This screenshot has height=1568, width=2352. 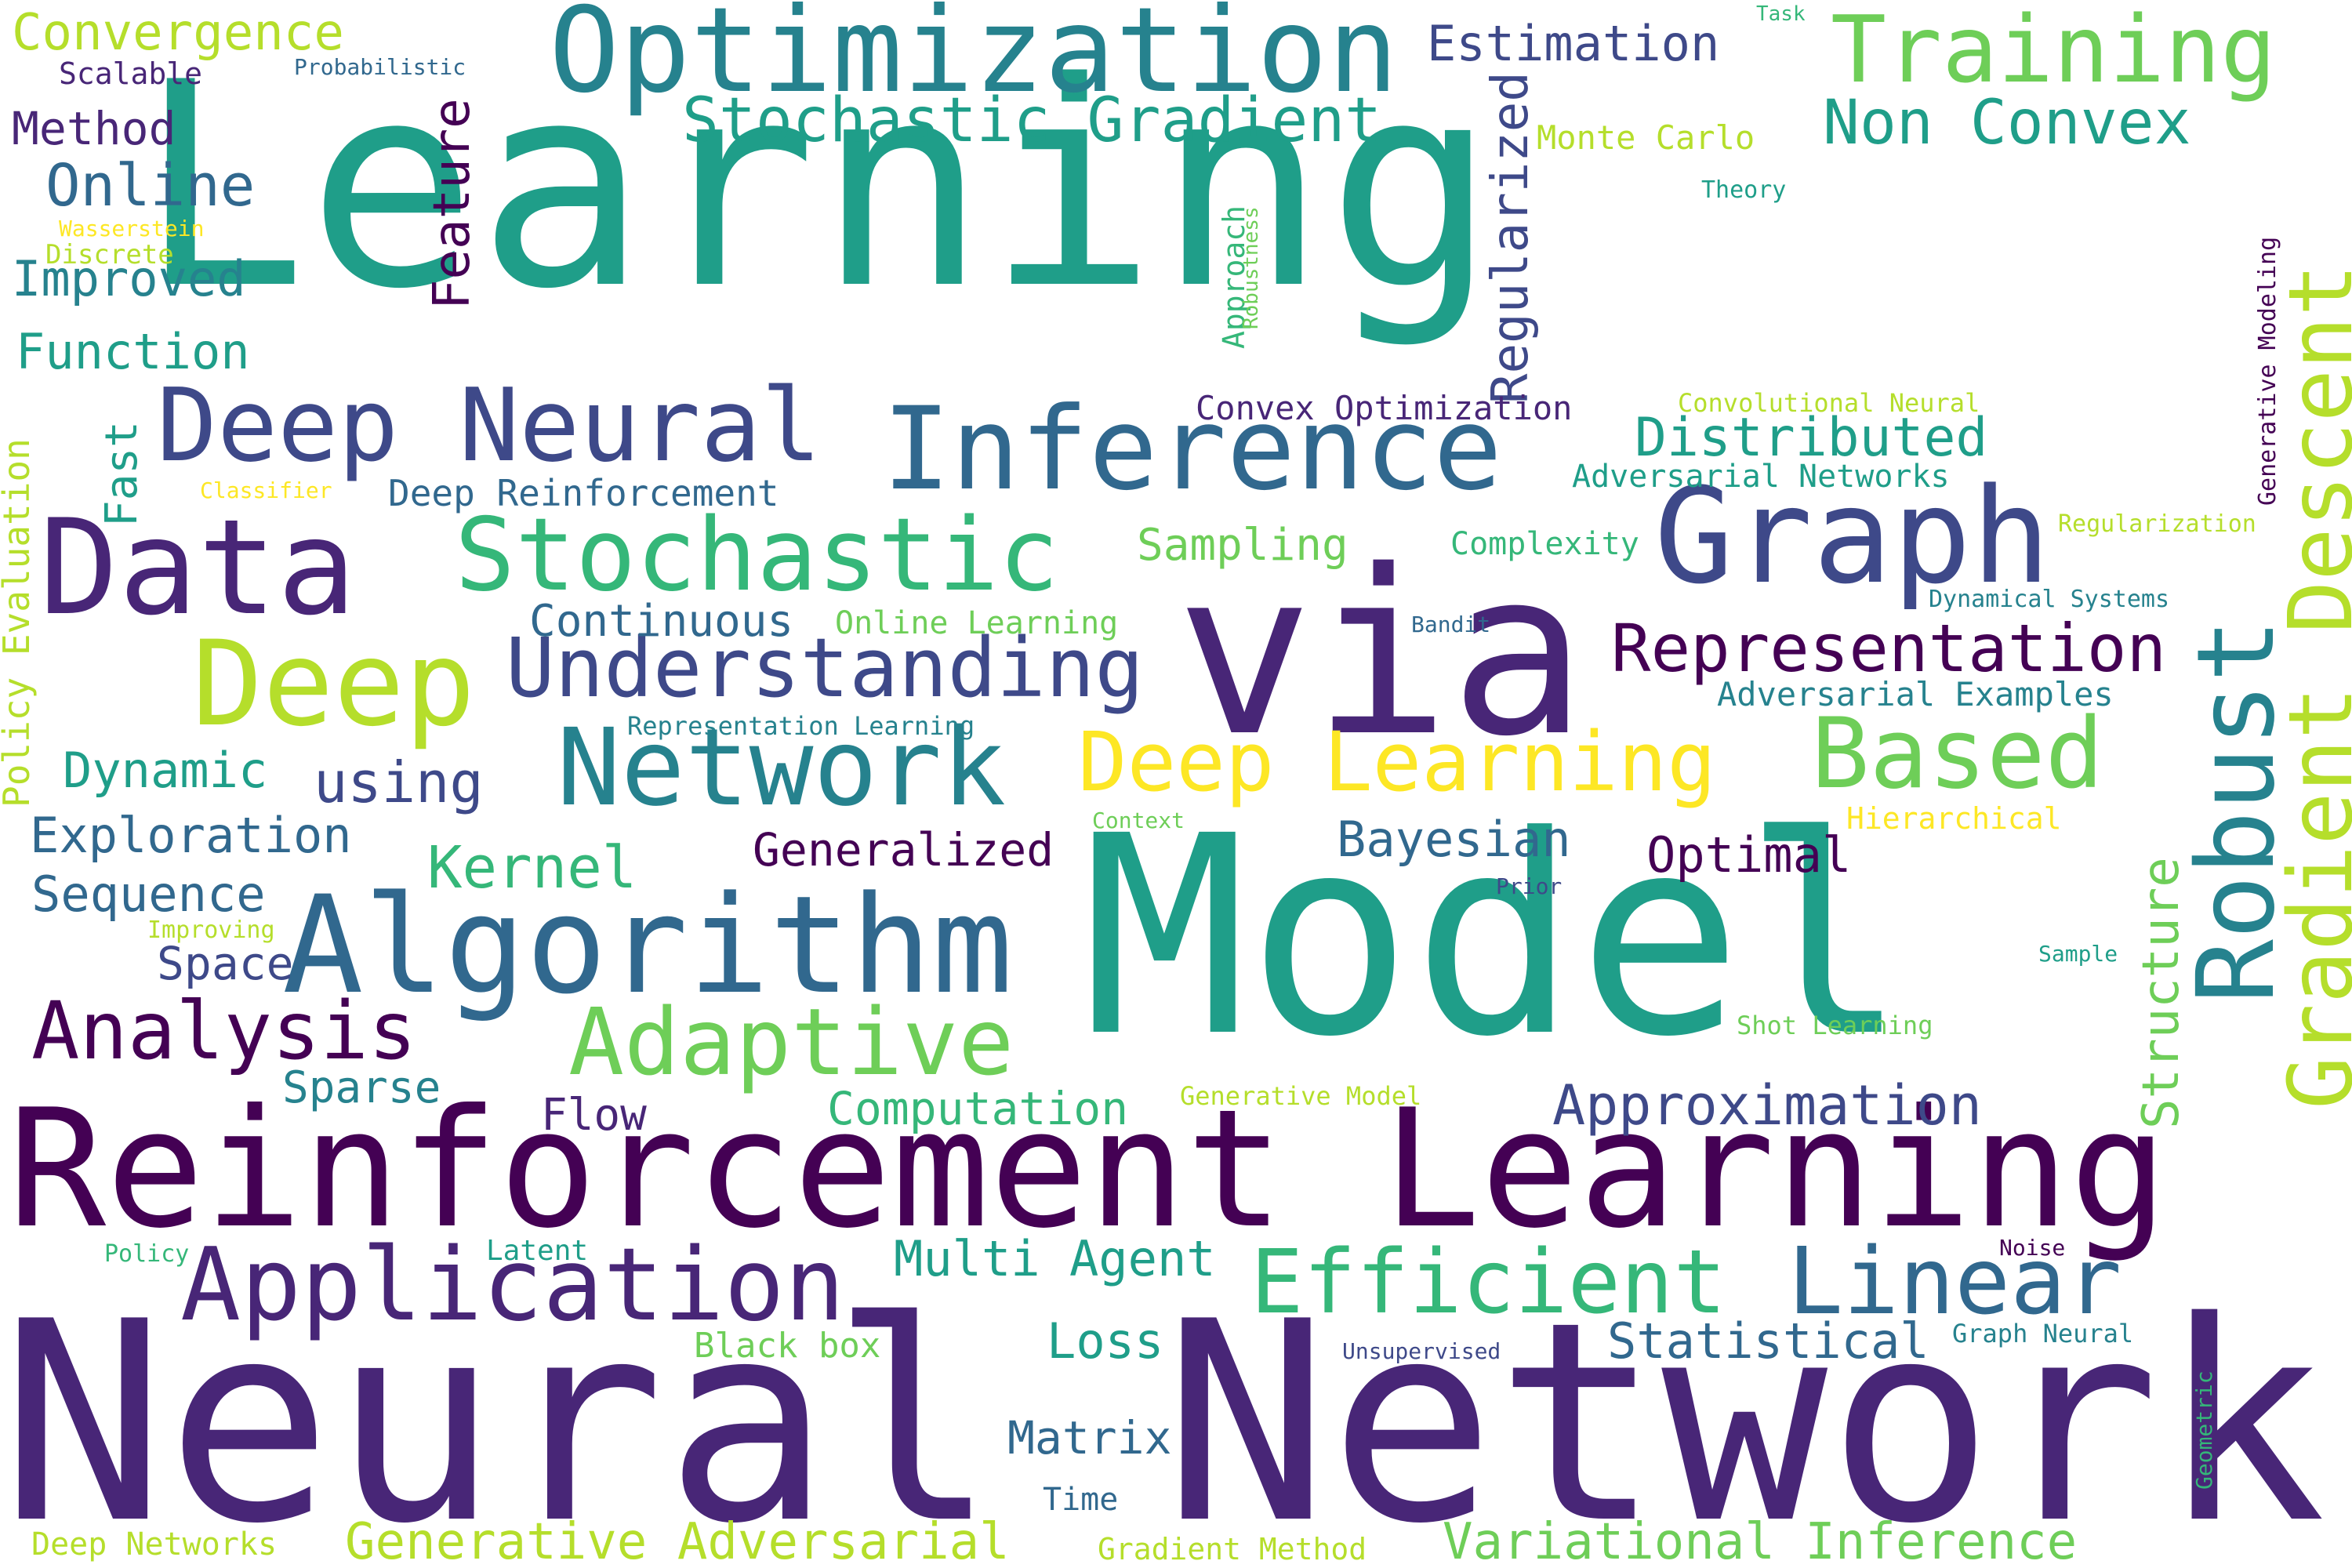 I want to click on word-context: Context, so click(x=1138, y=820).